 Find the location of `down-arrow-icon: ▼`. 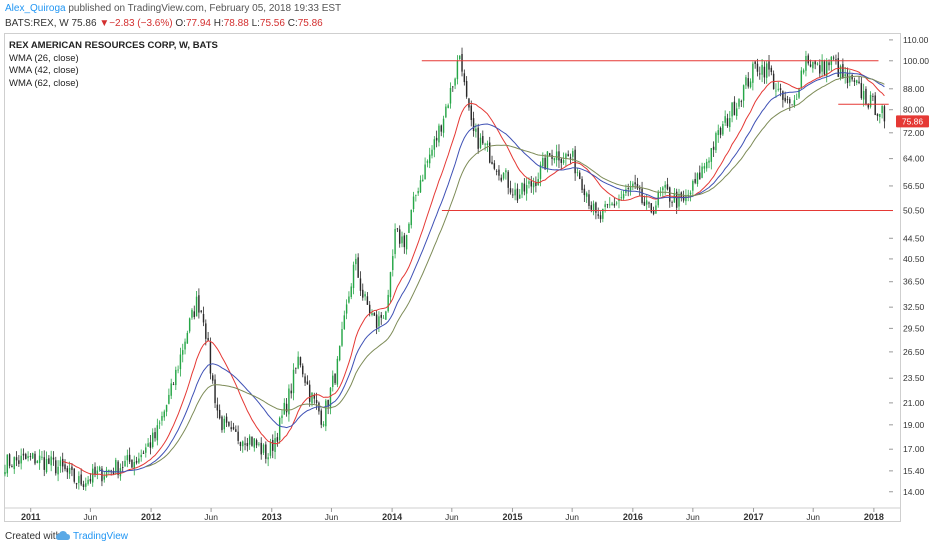

down-arrow-icon: ▼ is located at coordinates (104, 23).